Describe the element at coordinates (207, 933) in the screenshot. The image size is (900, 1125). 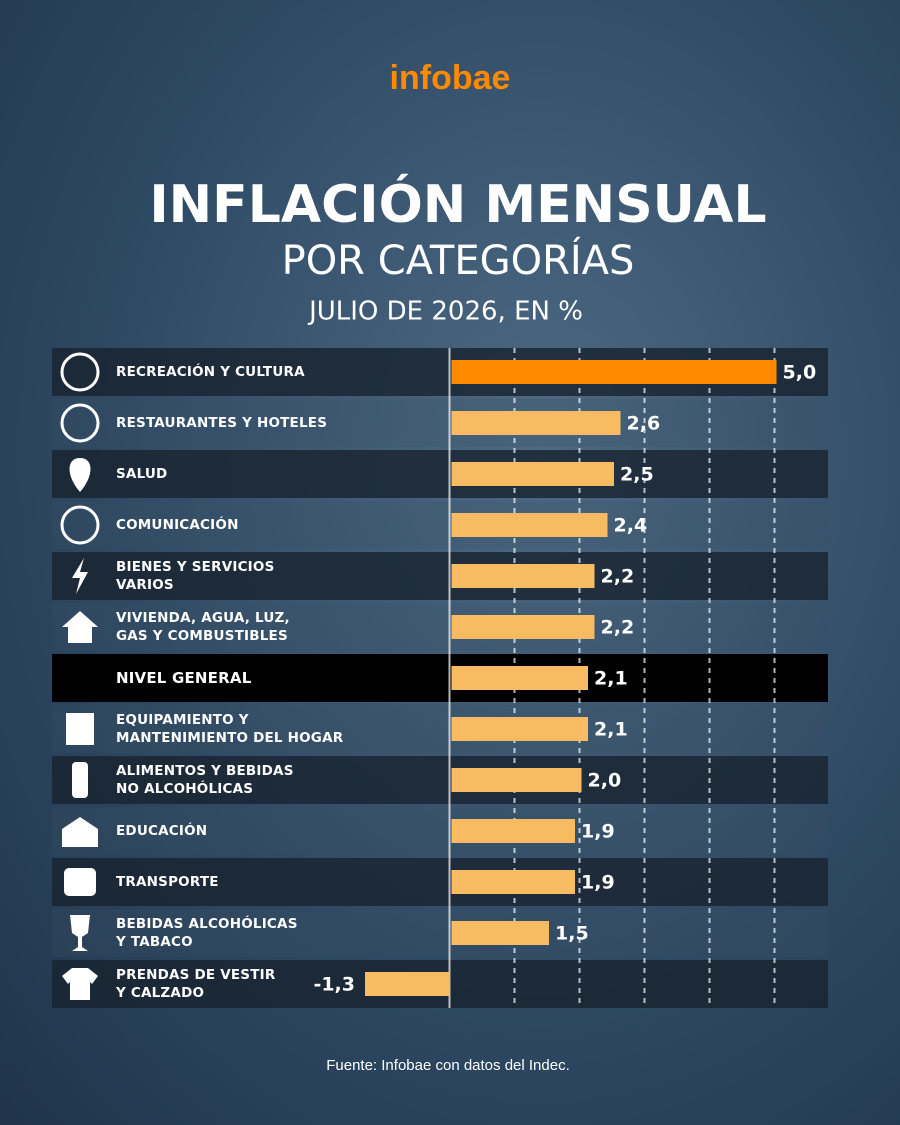
I see `category-label: BEBIDAS ALCOHÓLICAS Y TABACO` at that location.